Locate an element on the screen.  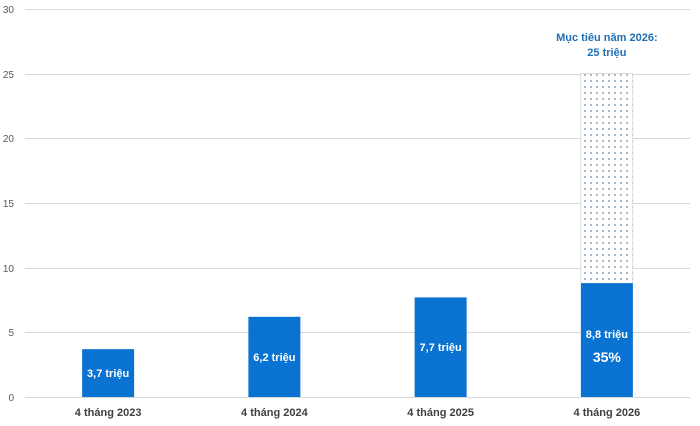
x-tick-label: 4 tháng 2023 is located at coordinates (108, 413).